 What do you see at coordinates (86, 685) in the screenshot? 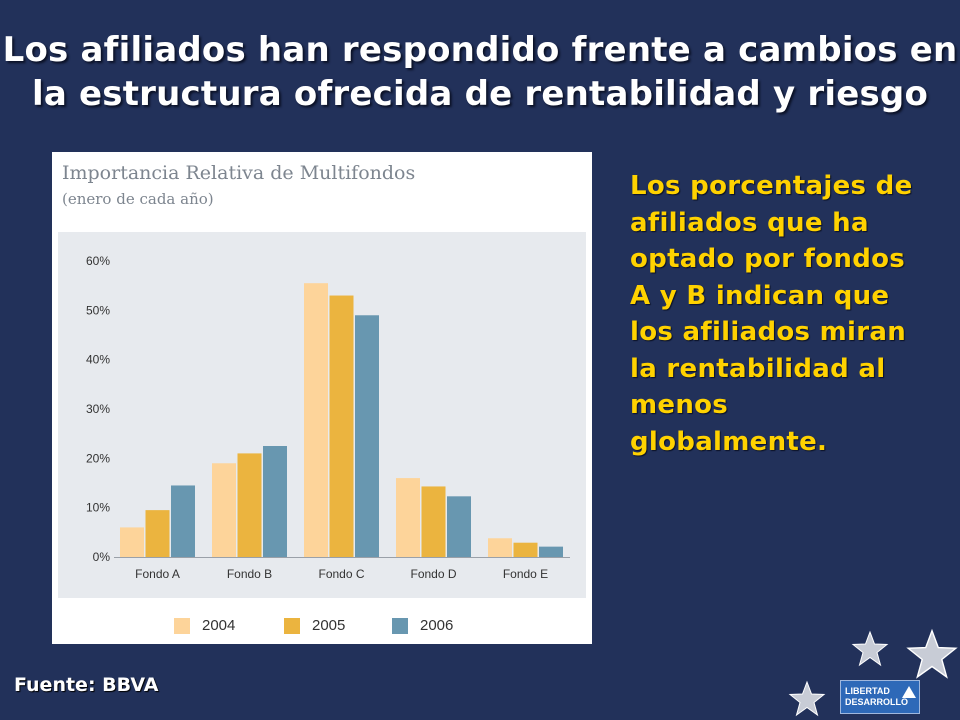
I see `source-note: Fuente: BBVA` at bounding box center [86, 685].